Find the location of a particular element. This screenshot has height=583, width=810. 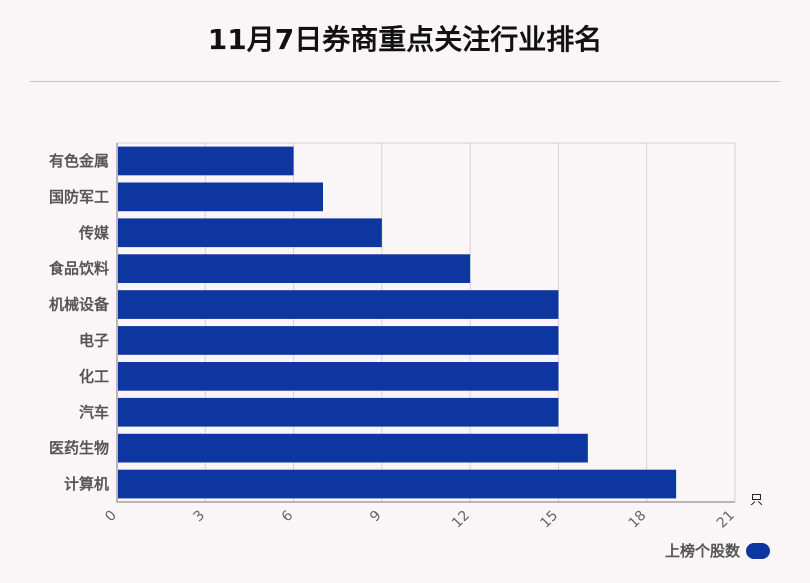

category-label-2: 传媒 is located at coordinates (94, 233).